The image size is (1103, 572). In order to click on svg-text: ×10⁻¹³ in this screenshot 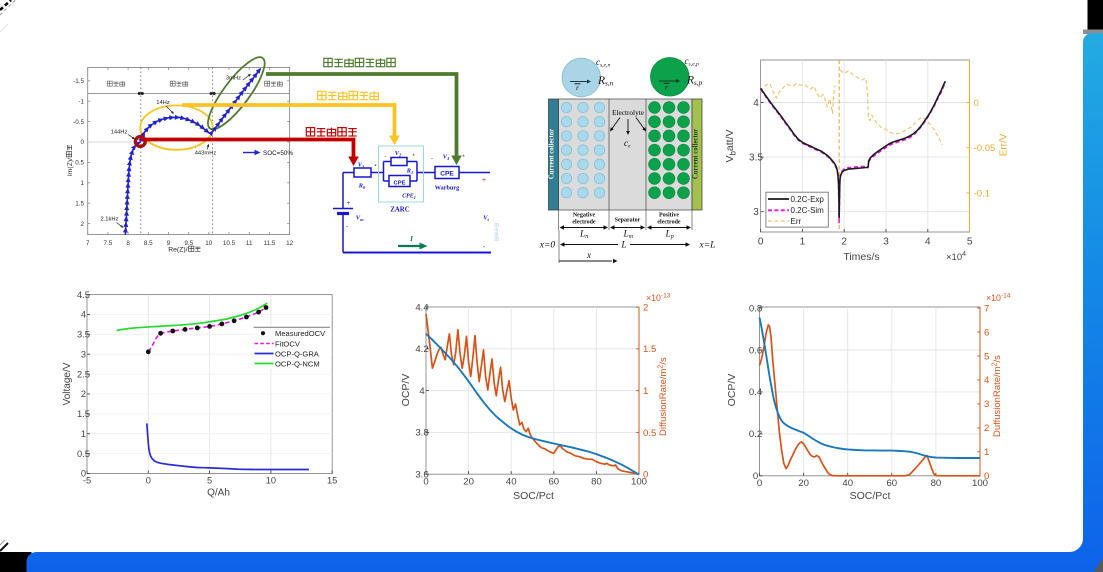, I will do `click(658, 298)`.